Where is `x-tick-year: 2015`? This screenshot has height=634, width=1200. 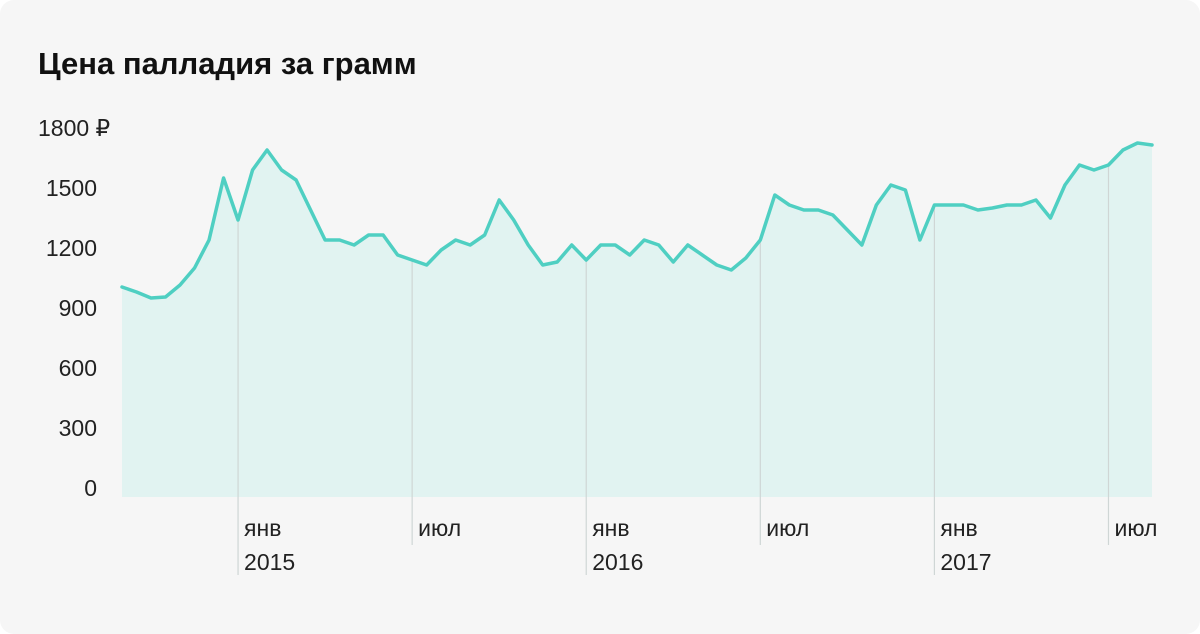
x-tick-year: 2015 is located at coordinates (269, 562).